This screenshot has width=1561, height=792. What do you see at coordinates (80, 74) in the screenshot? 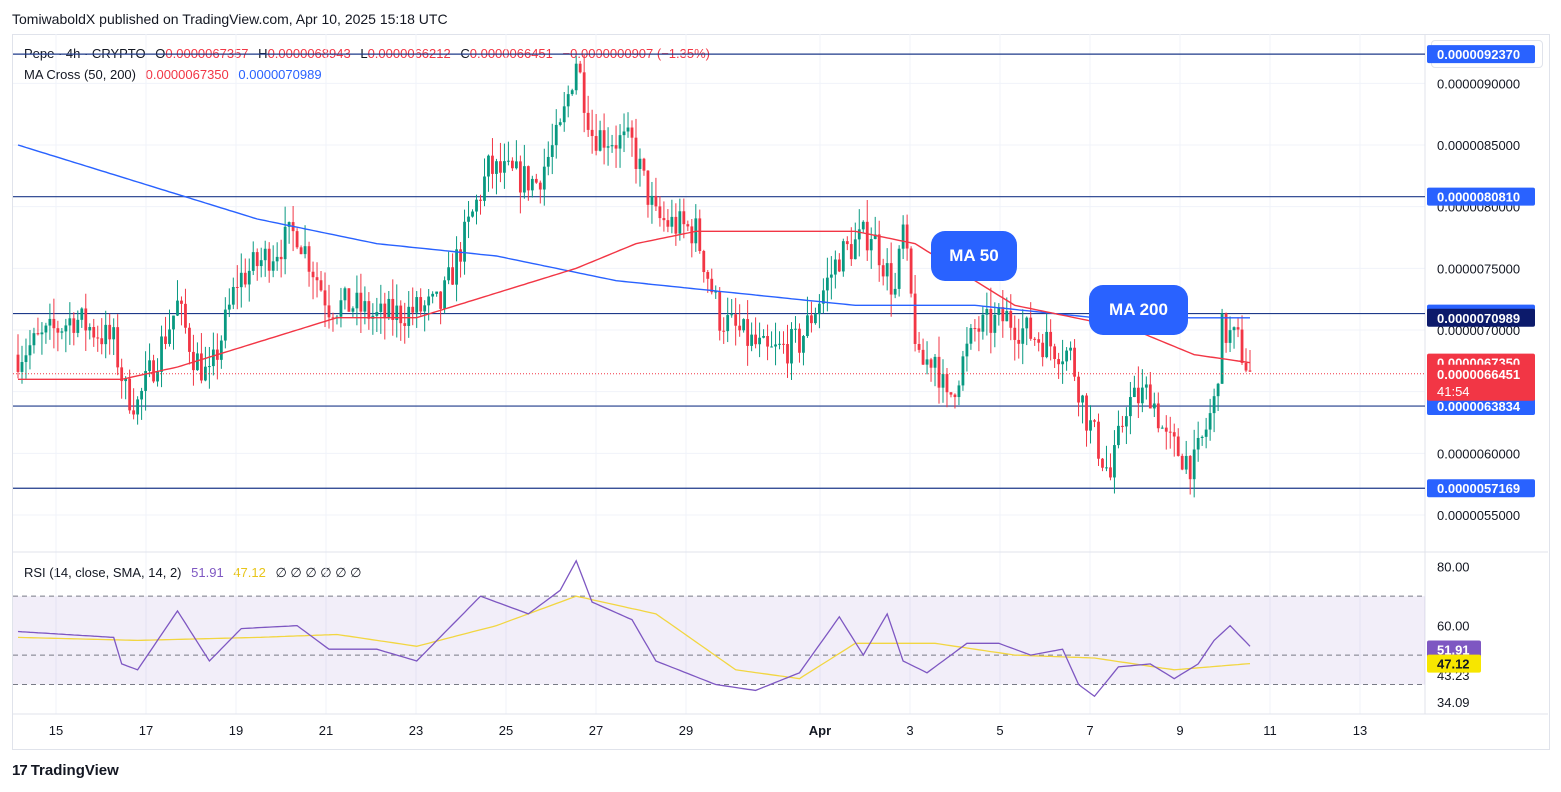
I see `ma-indicator-name: MA Cross (50, 200)` at bounding box center [80, 74].